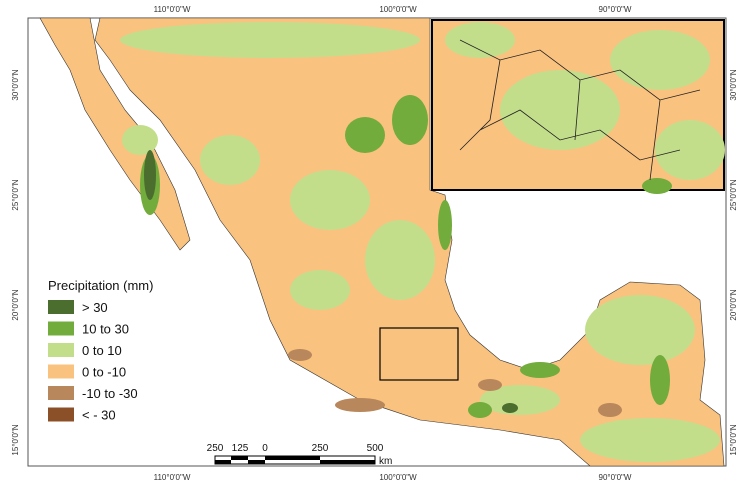 This screenshot has width=750, height=491. I want to click on legend-label: 0 to -10, so click(104, 372).